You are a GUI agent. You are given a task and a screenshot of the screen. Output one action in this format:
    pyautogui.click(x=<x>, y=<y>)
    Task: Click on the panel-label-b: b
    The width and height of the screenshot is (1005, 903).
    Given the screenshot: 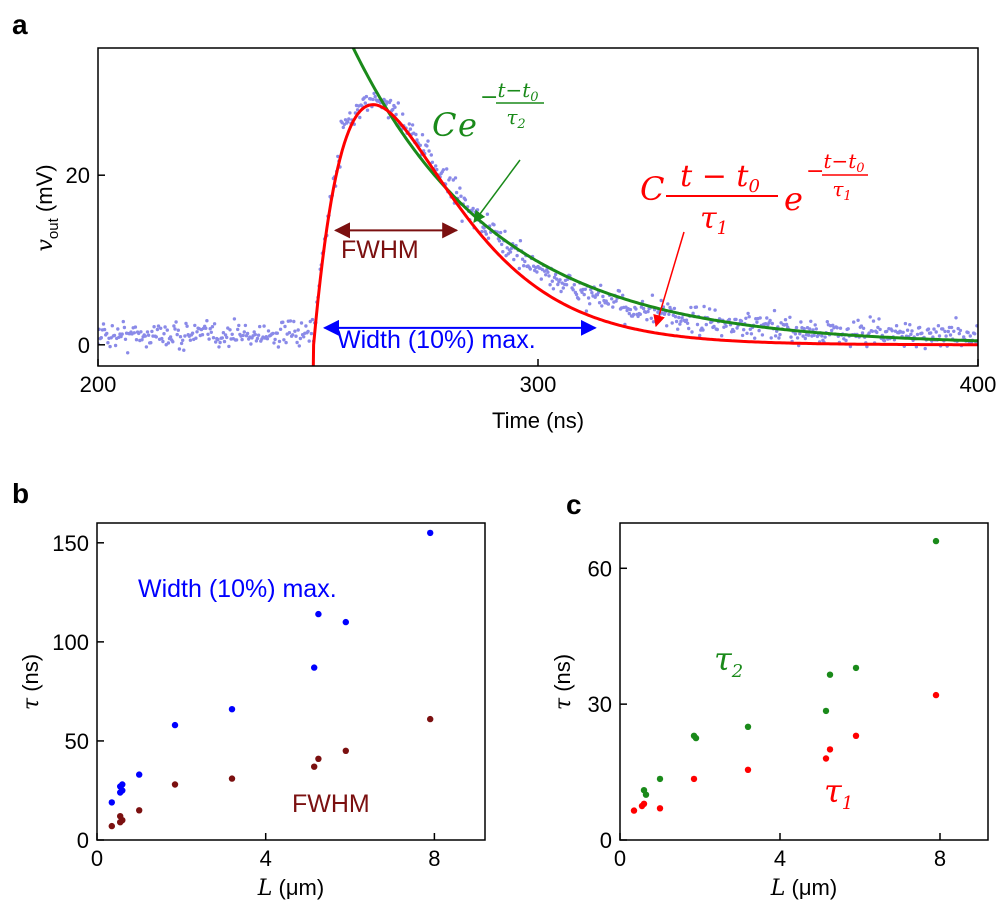 What is the action you would take?
    pyautogui.click(x=20, y=493)
    